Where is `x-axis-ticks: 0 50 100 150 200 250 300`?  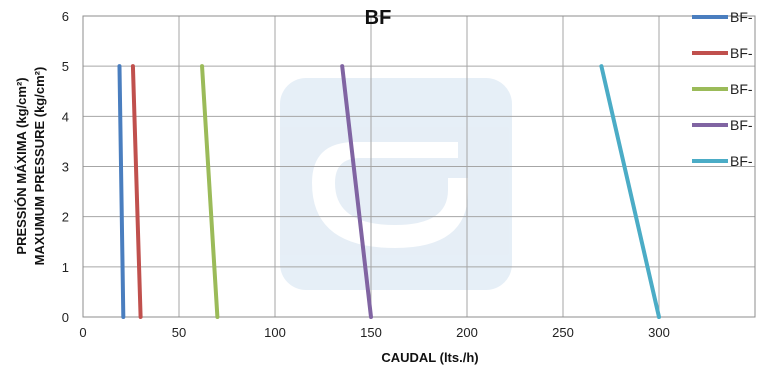 x-axis-ticks: 0 50 100 150 200 250 300 is located at coordinates (374, 332).